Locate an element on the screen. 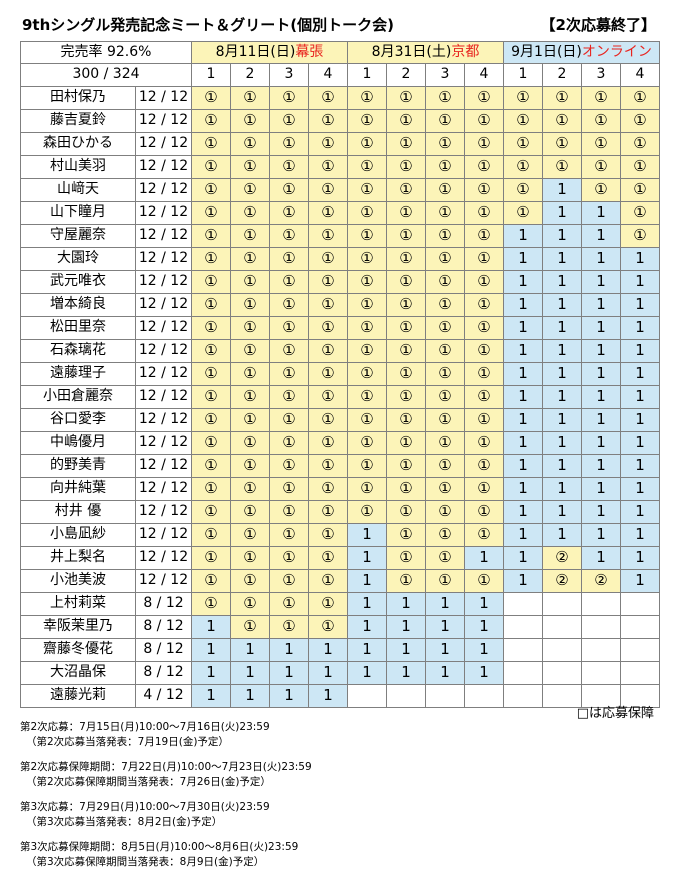  table-row: 遠藤光莉 4 / 12 1 1 1 1 is located at coordinates (340, 695).